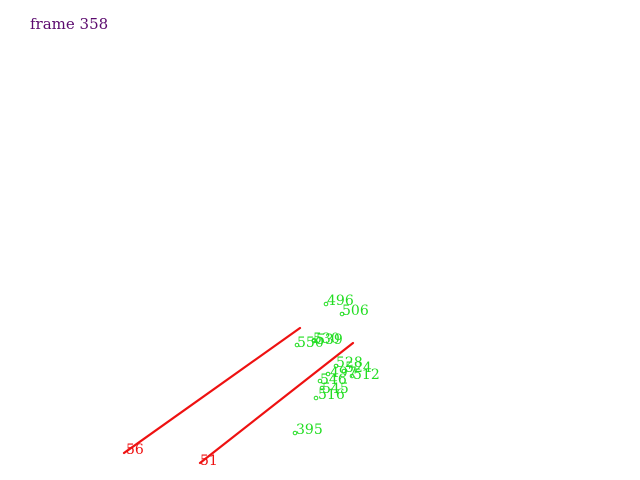  I want to click on point-label-545: 545, so click(335, 389).